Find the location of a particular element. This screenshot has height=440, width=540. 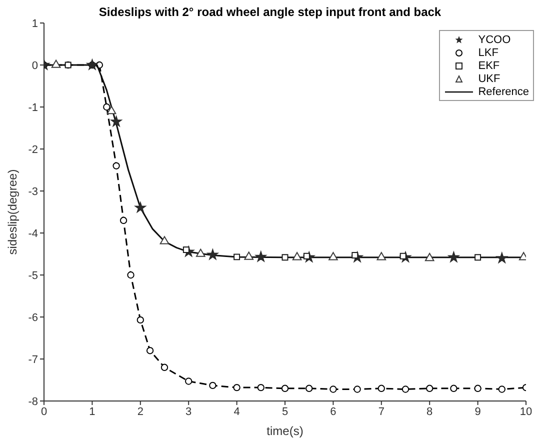

y-tick-label: 1 is located at coordinates (35, 24).